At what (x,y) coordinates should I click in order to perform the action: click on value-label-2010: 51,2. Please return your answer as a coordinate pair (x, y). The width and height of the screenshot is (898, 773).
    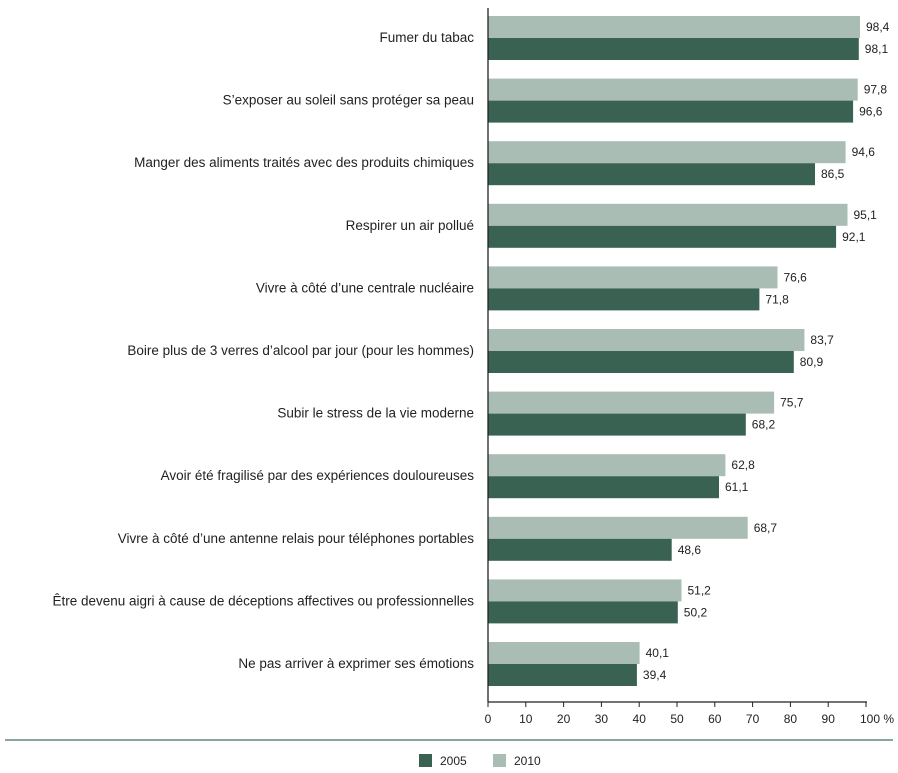
    Looking at the image, I should click on (700, 590).